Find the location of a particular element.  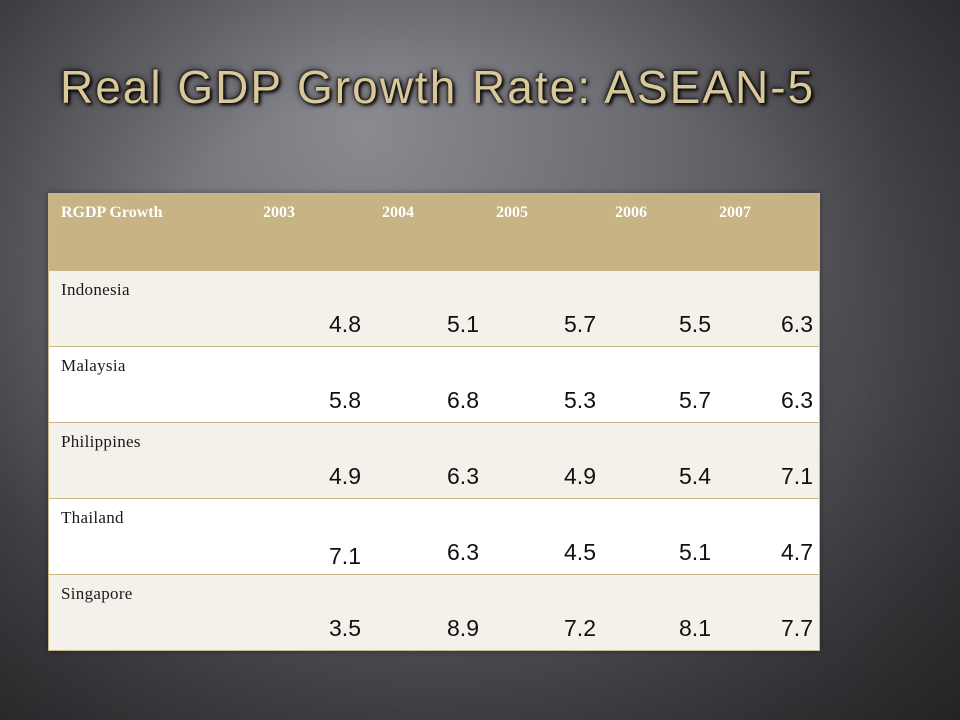

table-row: Singapore 3.5 8.9 7.2 8.1 7.7 is located at coordinates (434, 612).